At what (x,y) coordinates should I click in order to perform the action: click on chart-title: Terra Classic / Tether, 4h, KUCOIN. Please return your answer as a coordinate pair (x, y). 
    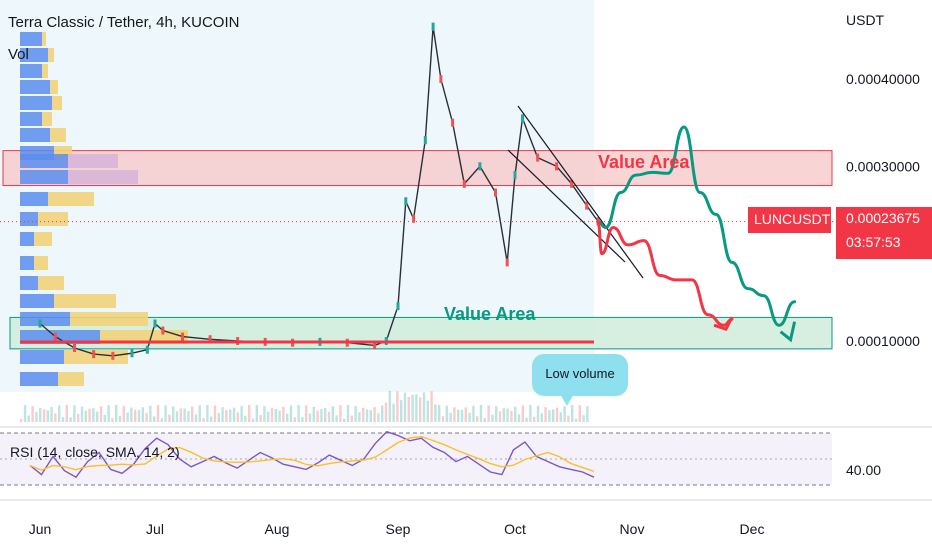
    Looking at the image, I should click on (124, 22).